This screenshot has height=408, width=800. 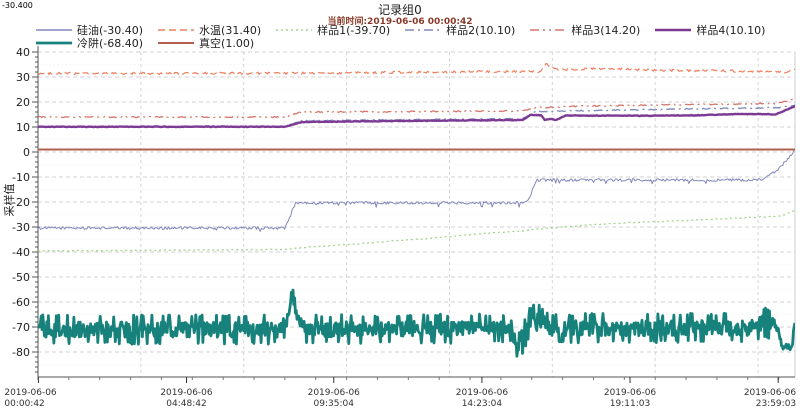 I want to click on legend-swatch-硅油, so click(x=54, y=29).